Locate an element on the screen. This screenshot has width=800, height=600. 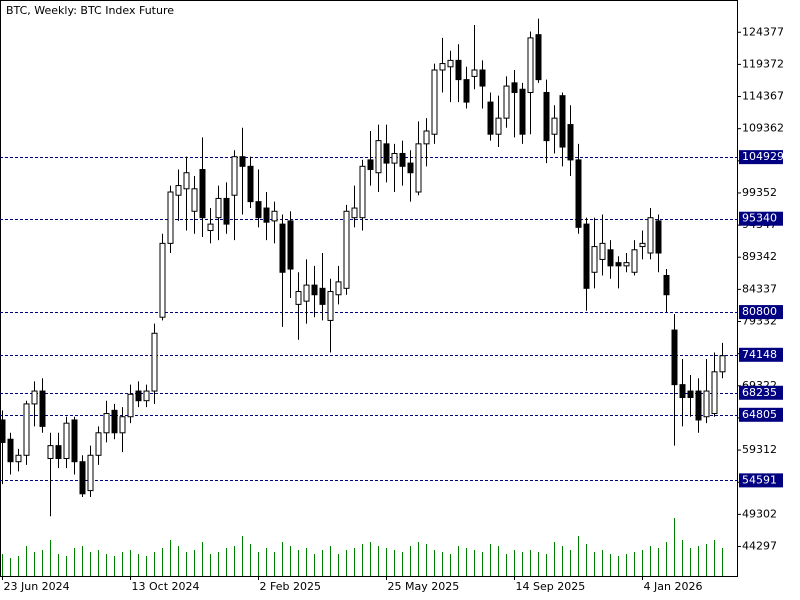
level-label: 80800 is located at coordinates (759, 311).